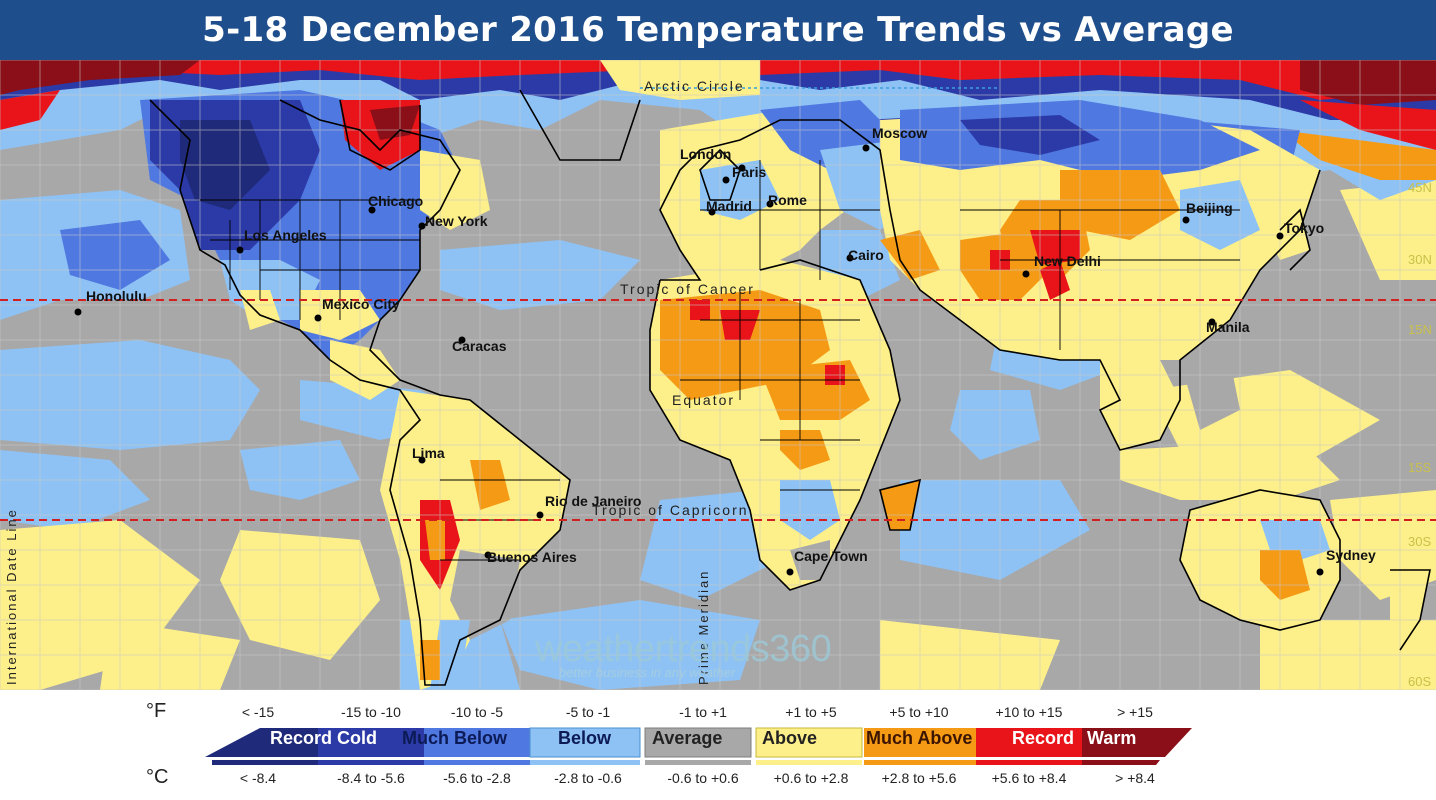  What do you see at coordinates (704, 400) in the screenshot?
I see `equator-label: Equator` at bounding box center [704, 400].